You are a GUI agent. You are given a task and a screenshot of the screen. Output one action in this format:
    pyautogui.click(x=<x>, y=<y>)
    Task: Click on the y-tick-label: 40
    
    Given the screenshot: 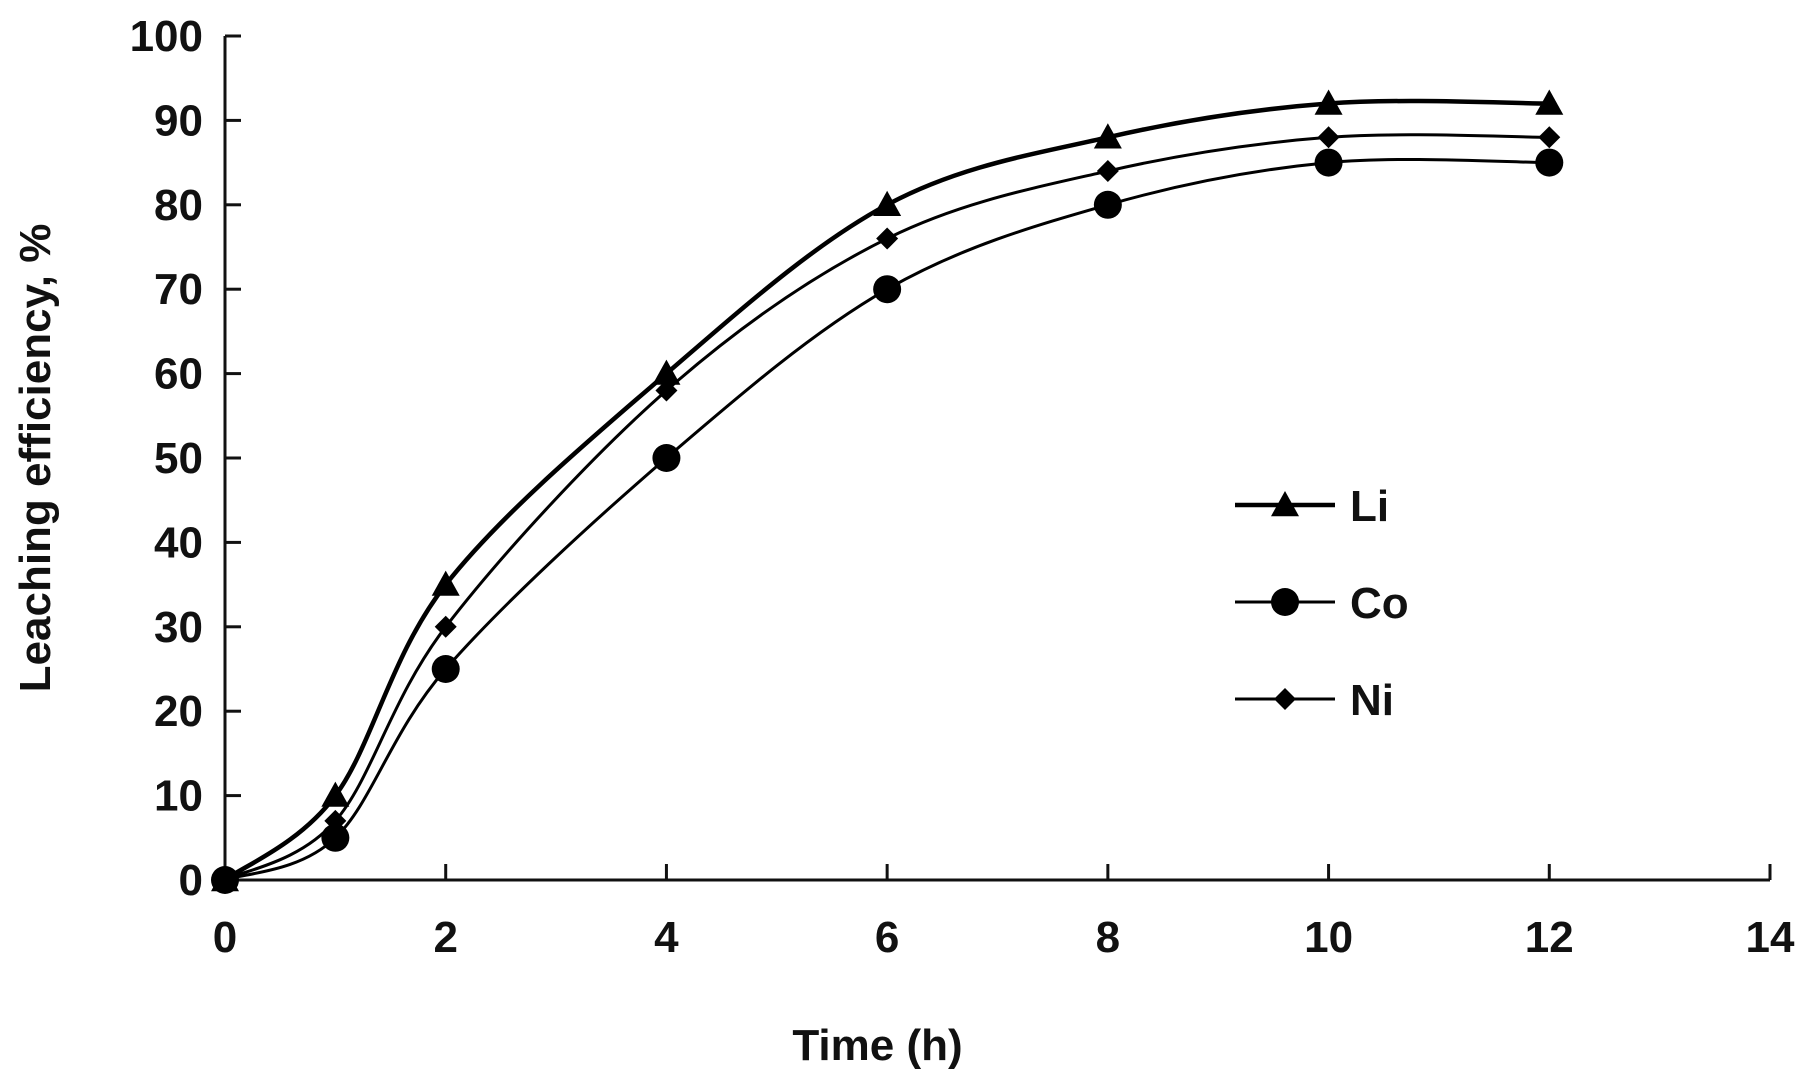 What is the action you would take?
    pyautogui.click(x=178, y=542)
    